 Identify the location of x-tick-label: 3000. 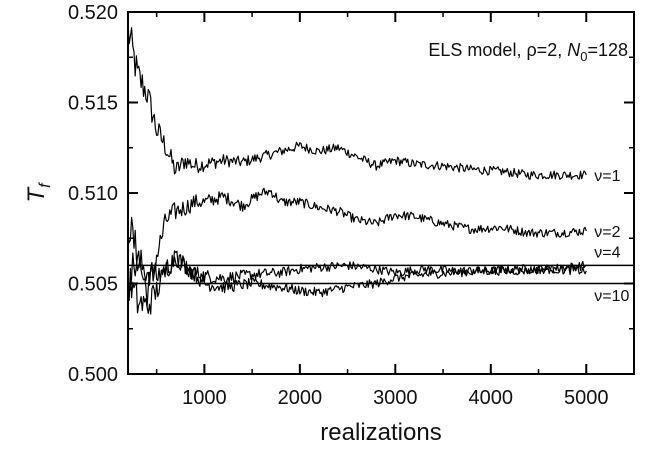
(395, 398).